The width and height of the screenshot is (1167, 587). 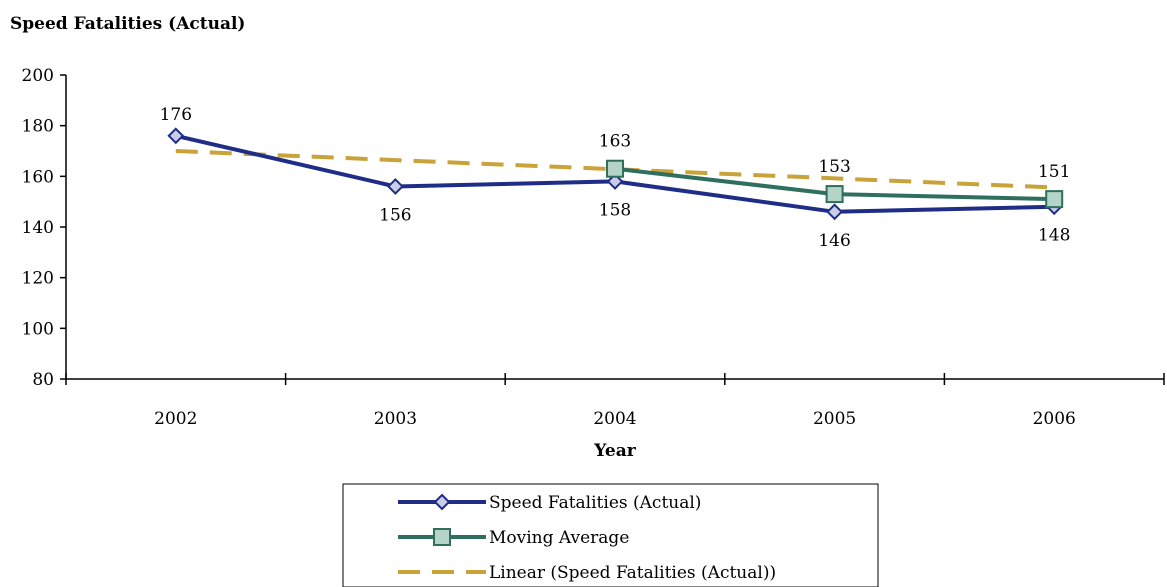 I want to click on x-tick-label: 2005, so click(x=834, y=419).